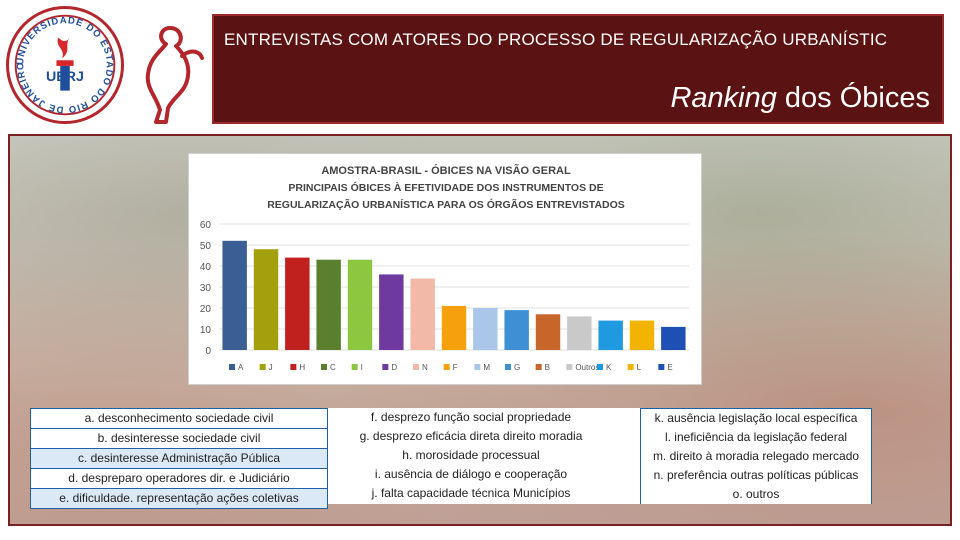  I want to click on legend-swatch-B, so click(538, 367).